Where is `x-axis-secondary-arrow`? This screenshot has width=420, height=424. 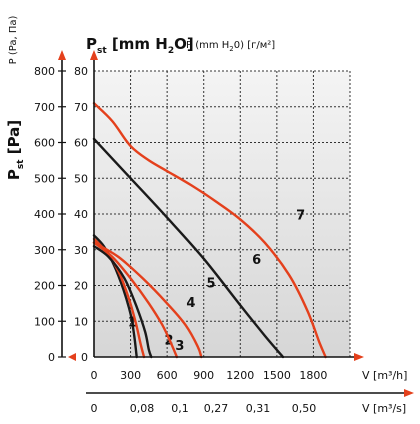 x-axis-secondary-arrow is located at coordinates (409, 393).